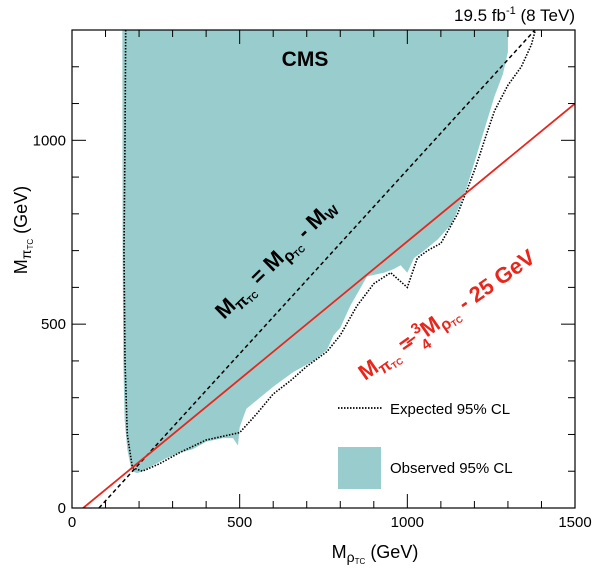 This screenshot has height=572, width=594. Describe the element at coordinates (375, 554) in the screenshot. I see `x-axis-label: MρTC (GeV)` at that location.